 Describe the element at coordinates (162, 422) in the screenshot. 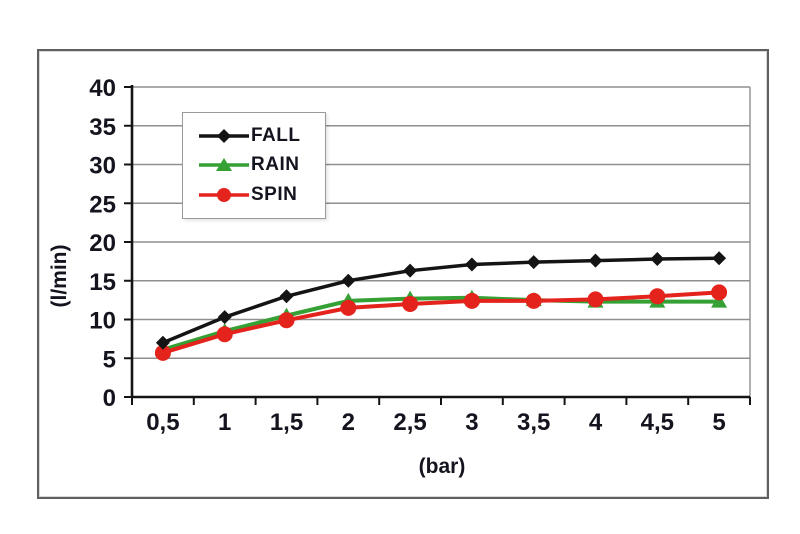

I see `x-tick-label: 0,5` at that location.